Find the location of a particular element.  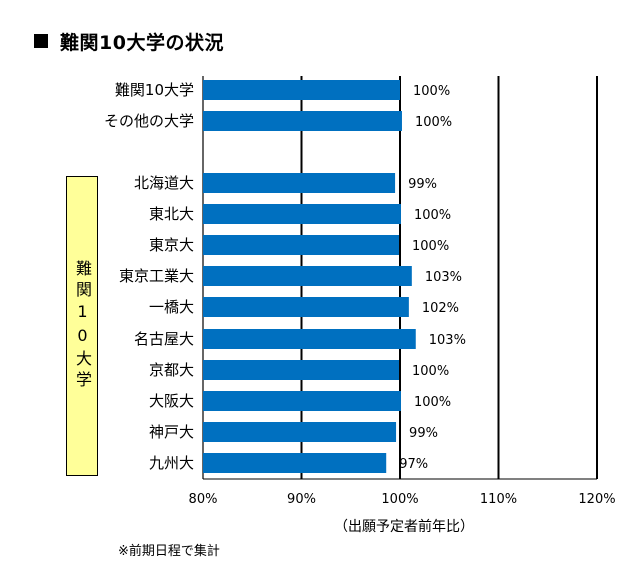

x-tick-label-110: 110% is located at coordinates (498, 499).